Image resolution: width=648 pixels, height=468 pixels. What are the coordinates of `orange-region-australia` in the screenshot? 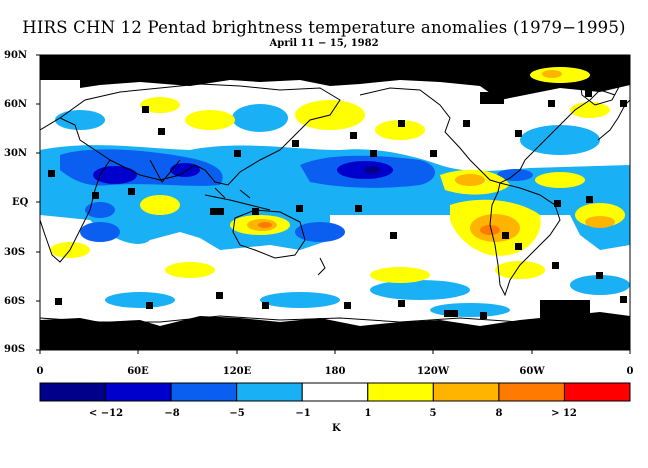 It's located at (265, 225).